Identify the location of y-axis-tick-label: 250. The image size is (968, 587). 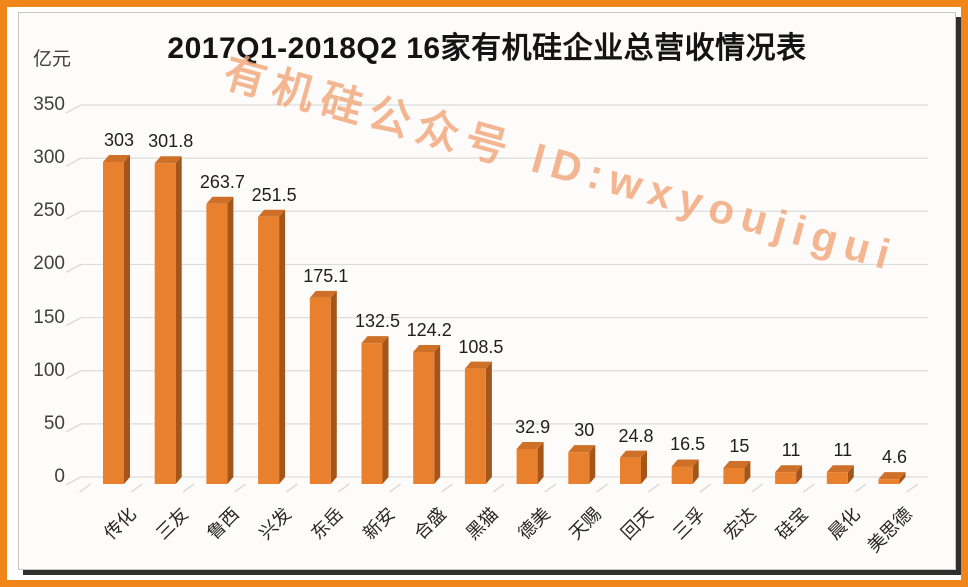
(49, 211).